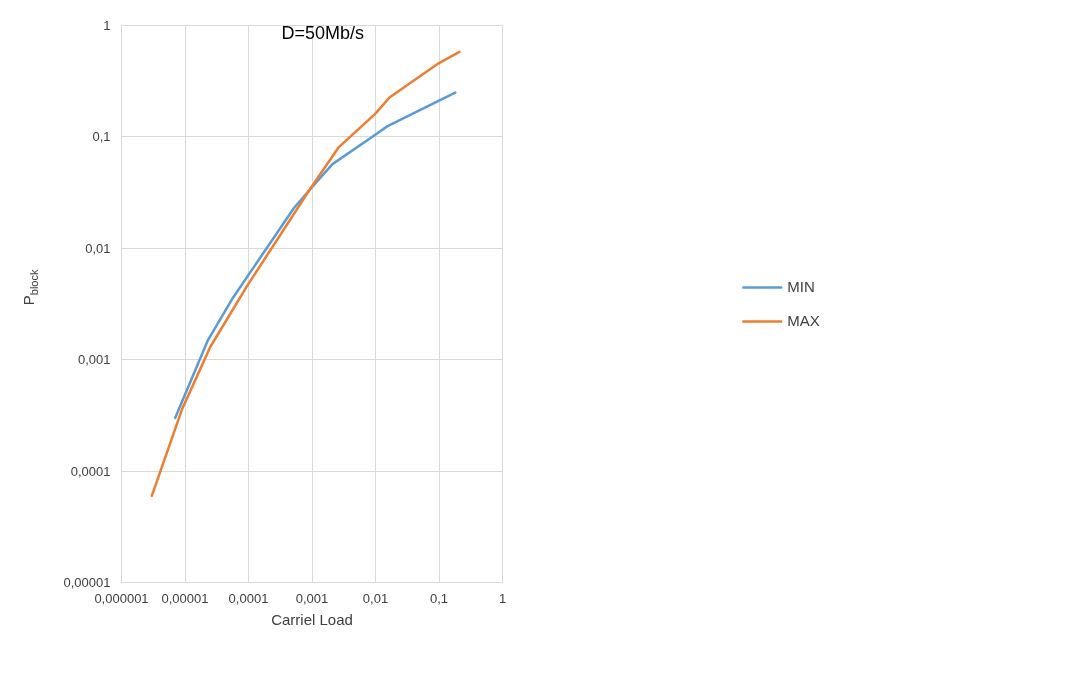 This screenshot has height=680, width=1084. I want to click on x-tick-label: 0,01, so click(375, 598).